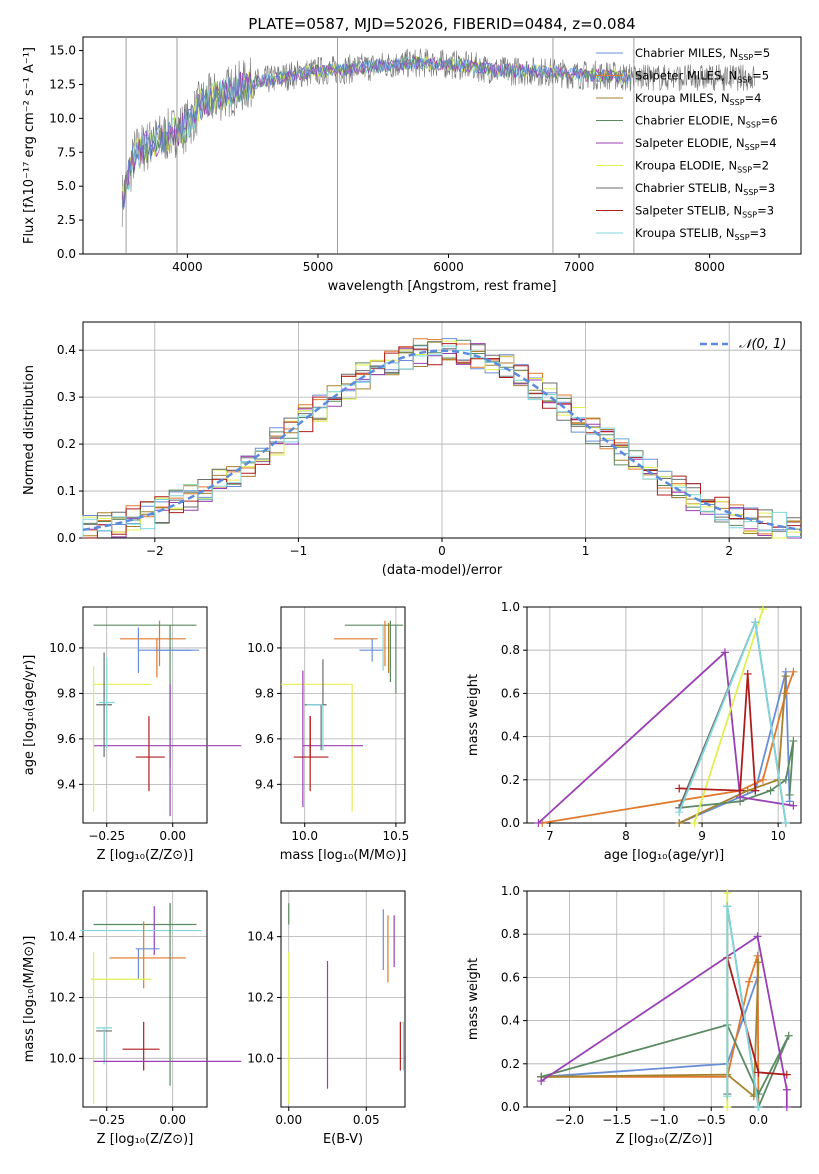 The image size is (819, 1174). Describe the element at coordinates (769, 121) in the screenshot. I see `legend-label-value: =6` at that location.